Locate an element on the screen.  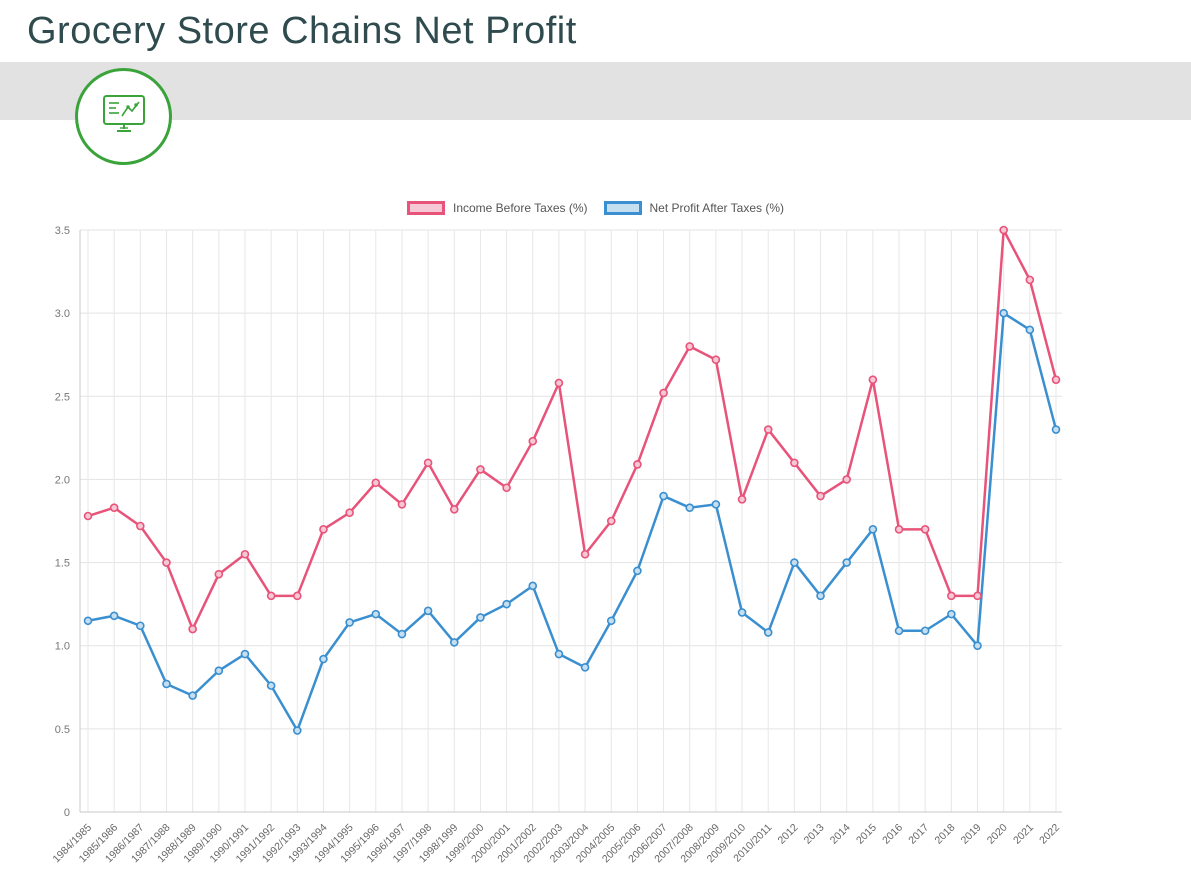
legend-label-income-before-taxes: Income Before Taxes (%) is located at coordinates (520, 208).